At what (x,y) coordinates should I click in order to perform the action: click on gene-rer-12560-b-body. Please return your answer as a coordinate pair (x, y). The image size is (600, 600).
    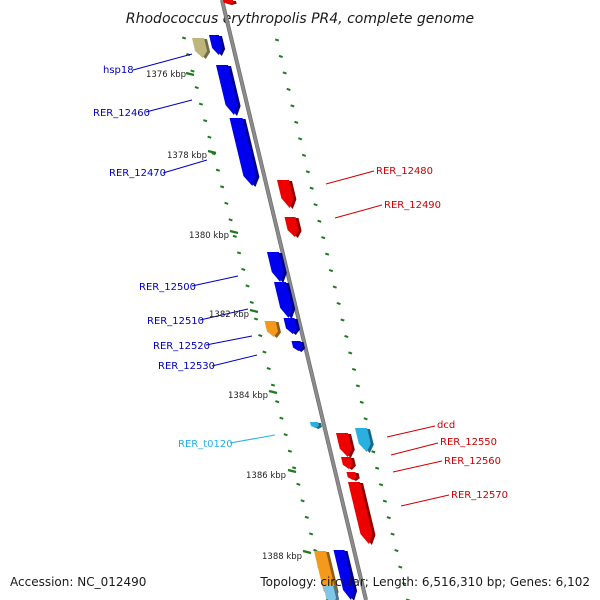
    Looking at the image, I should click on (351, 476).